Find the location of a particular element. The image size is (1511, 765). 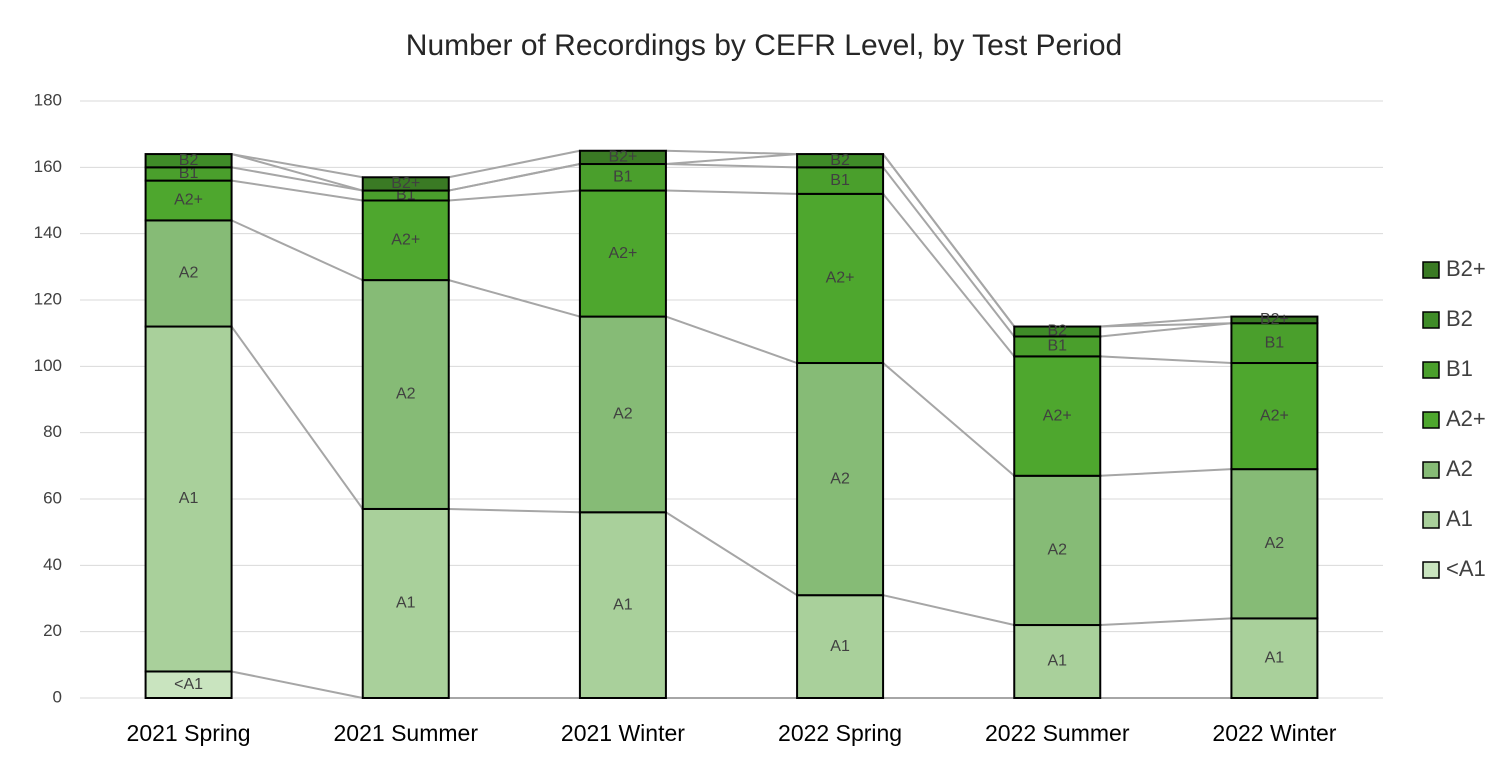

y-tick-label: 140 is located at coordinates (48, 232).